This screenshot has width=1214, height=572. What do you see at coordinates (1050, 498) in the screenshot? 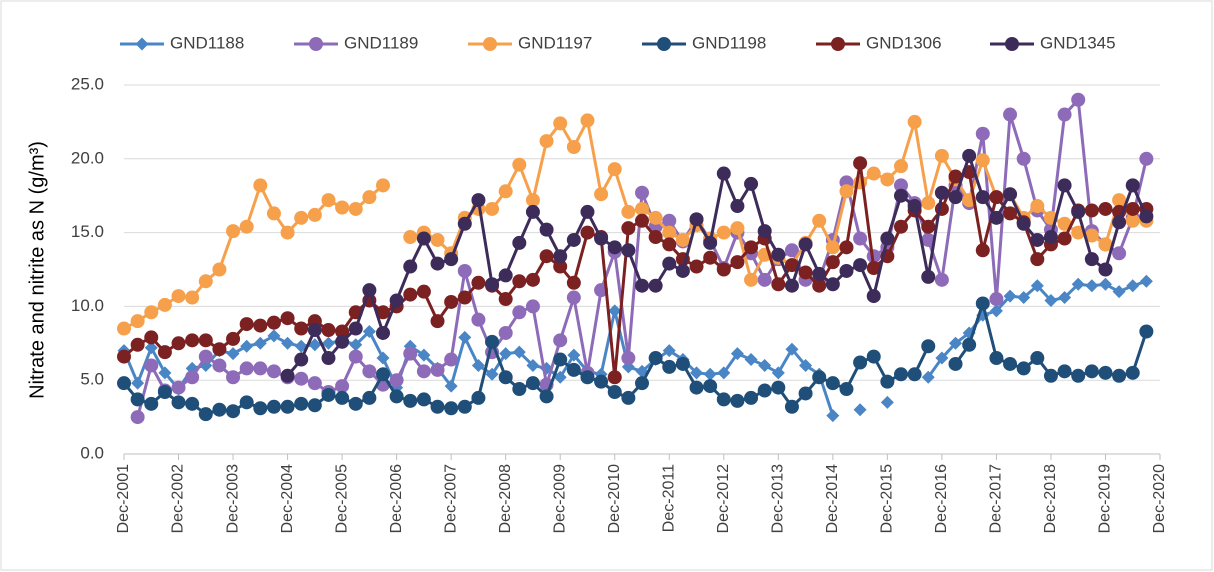
I see `x-tick-label: Dec-2018` at bounding box center [1050, 498].